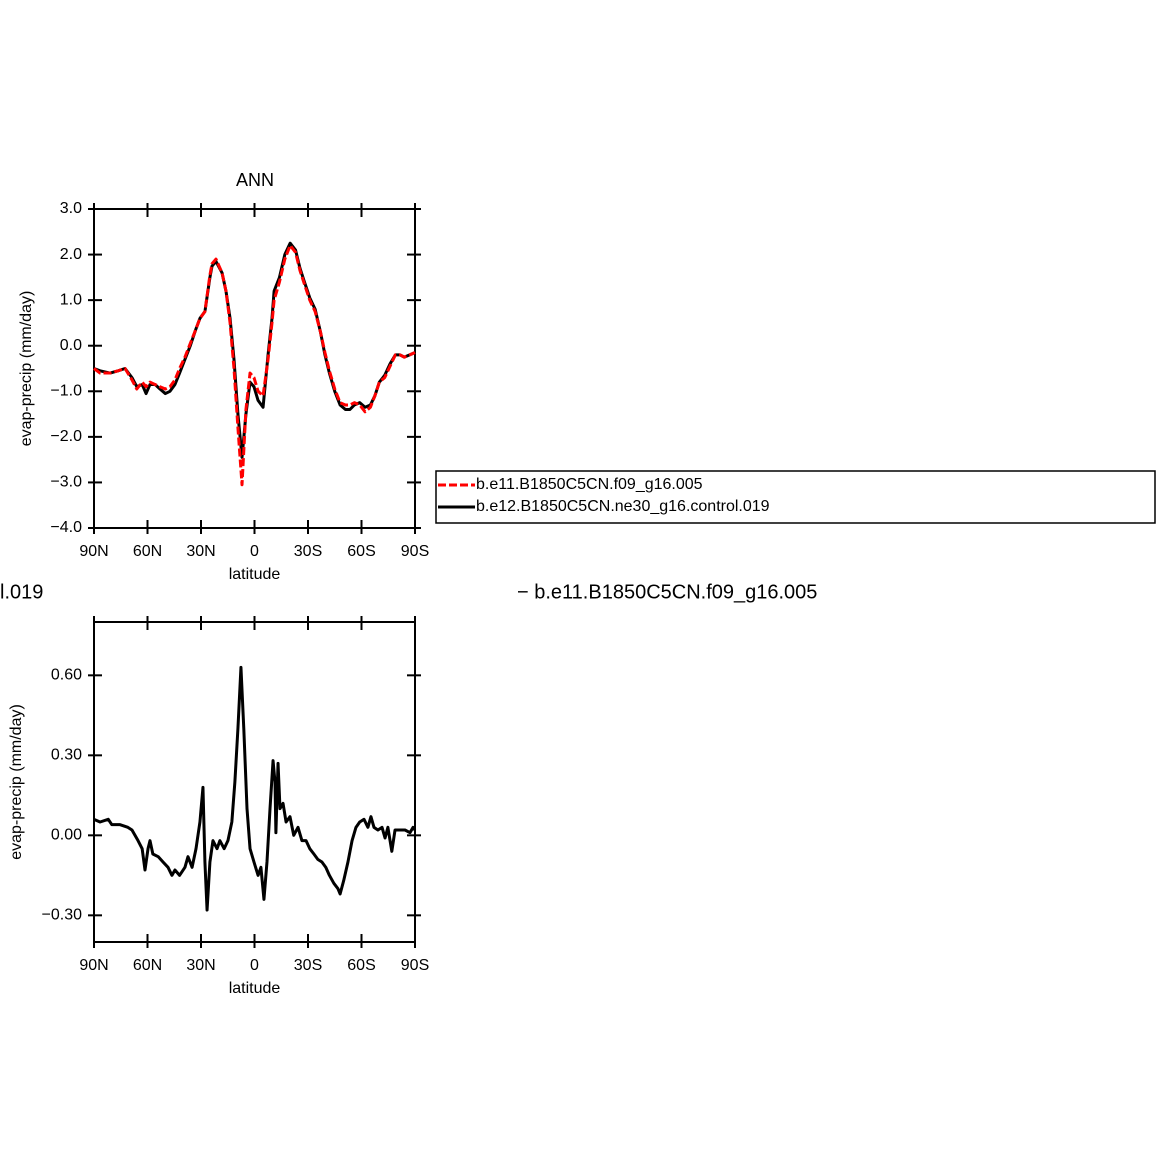 This screenshot has height=1169, width=1172. I want to click on y-tick-label: 0.30, so click(66, 755).